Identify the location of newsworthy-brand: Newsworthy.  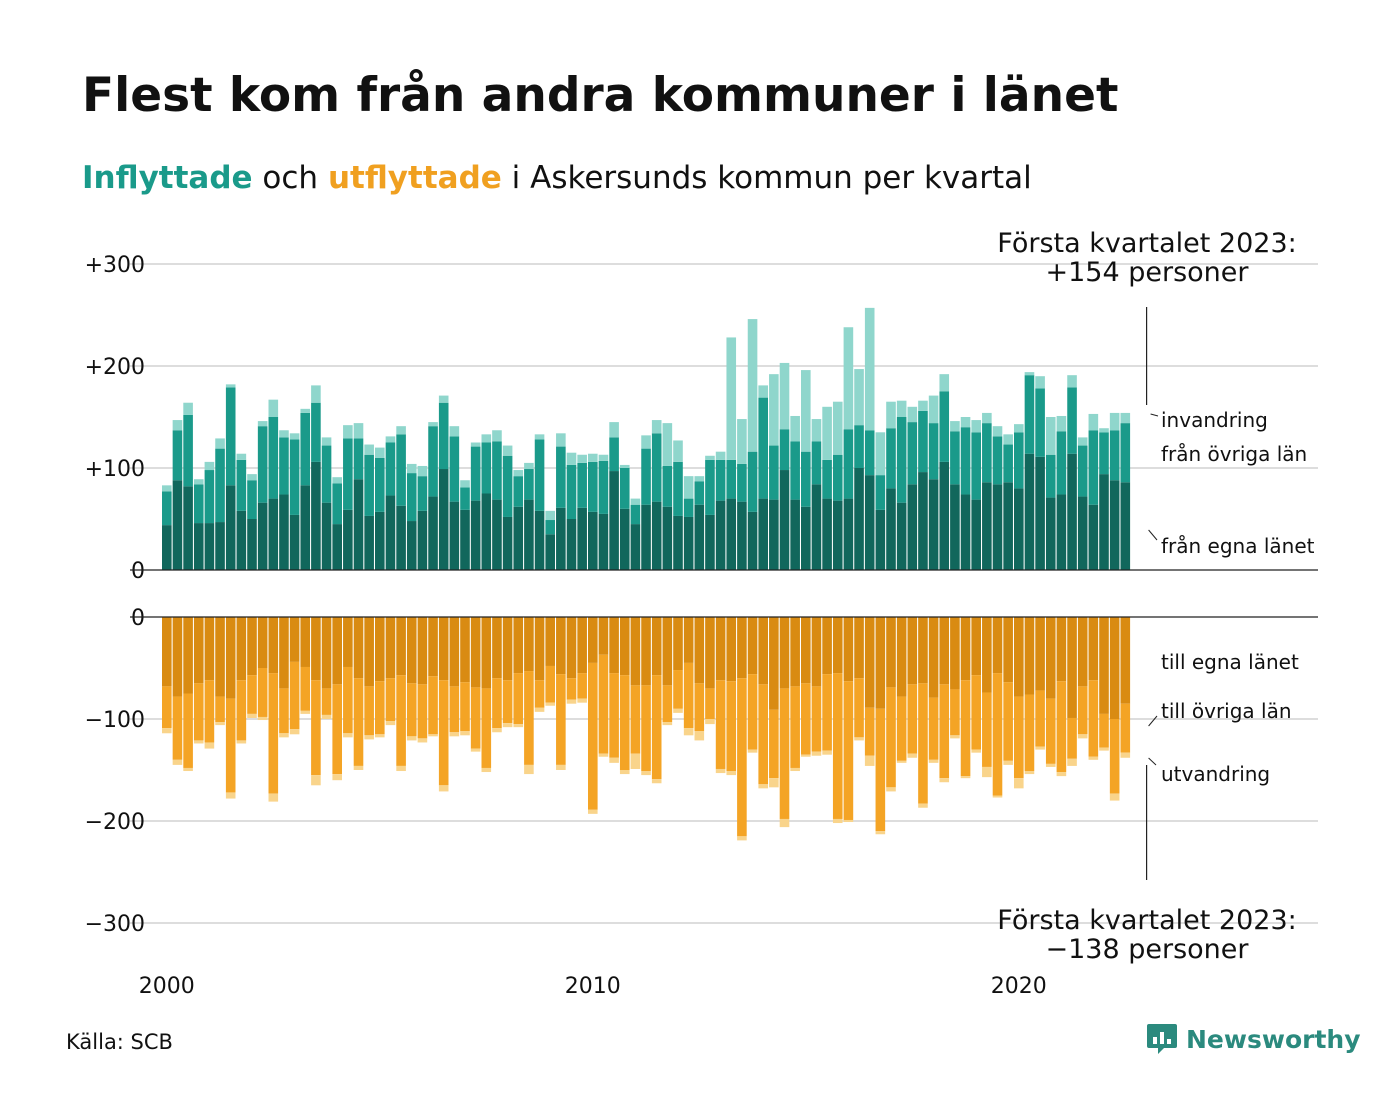
(1253, 1039).